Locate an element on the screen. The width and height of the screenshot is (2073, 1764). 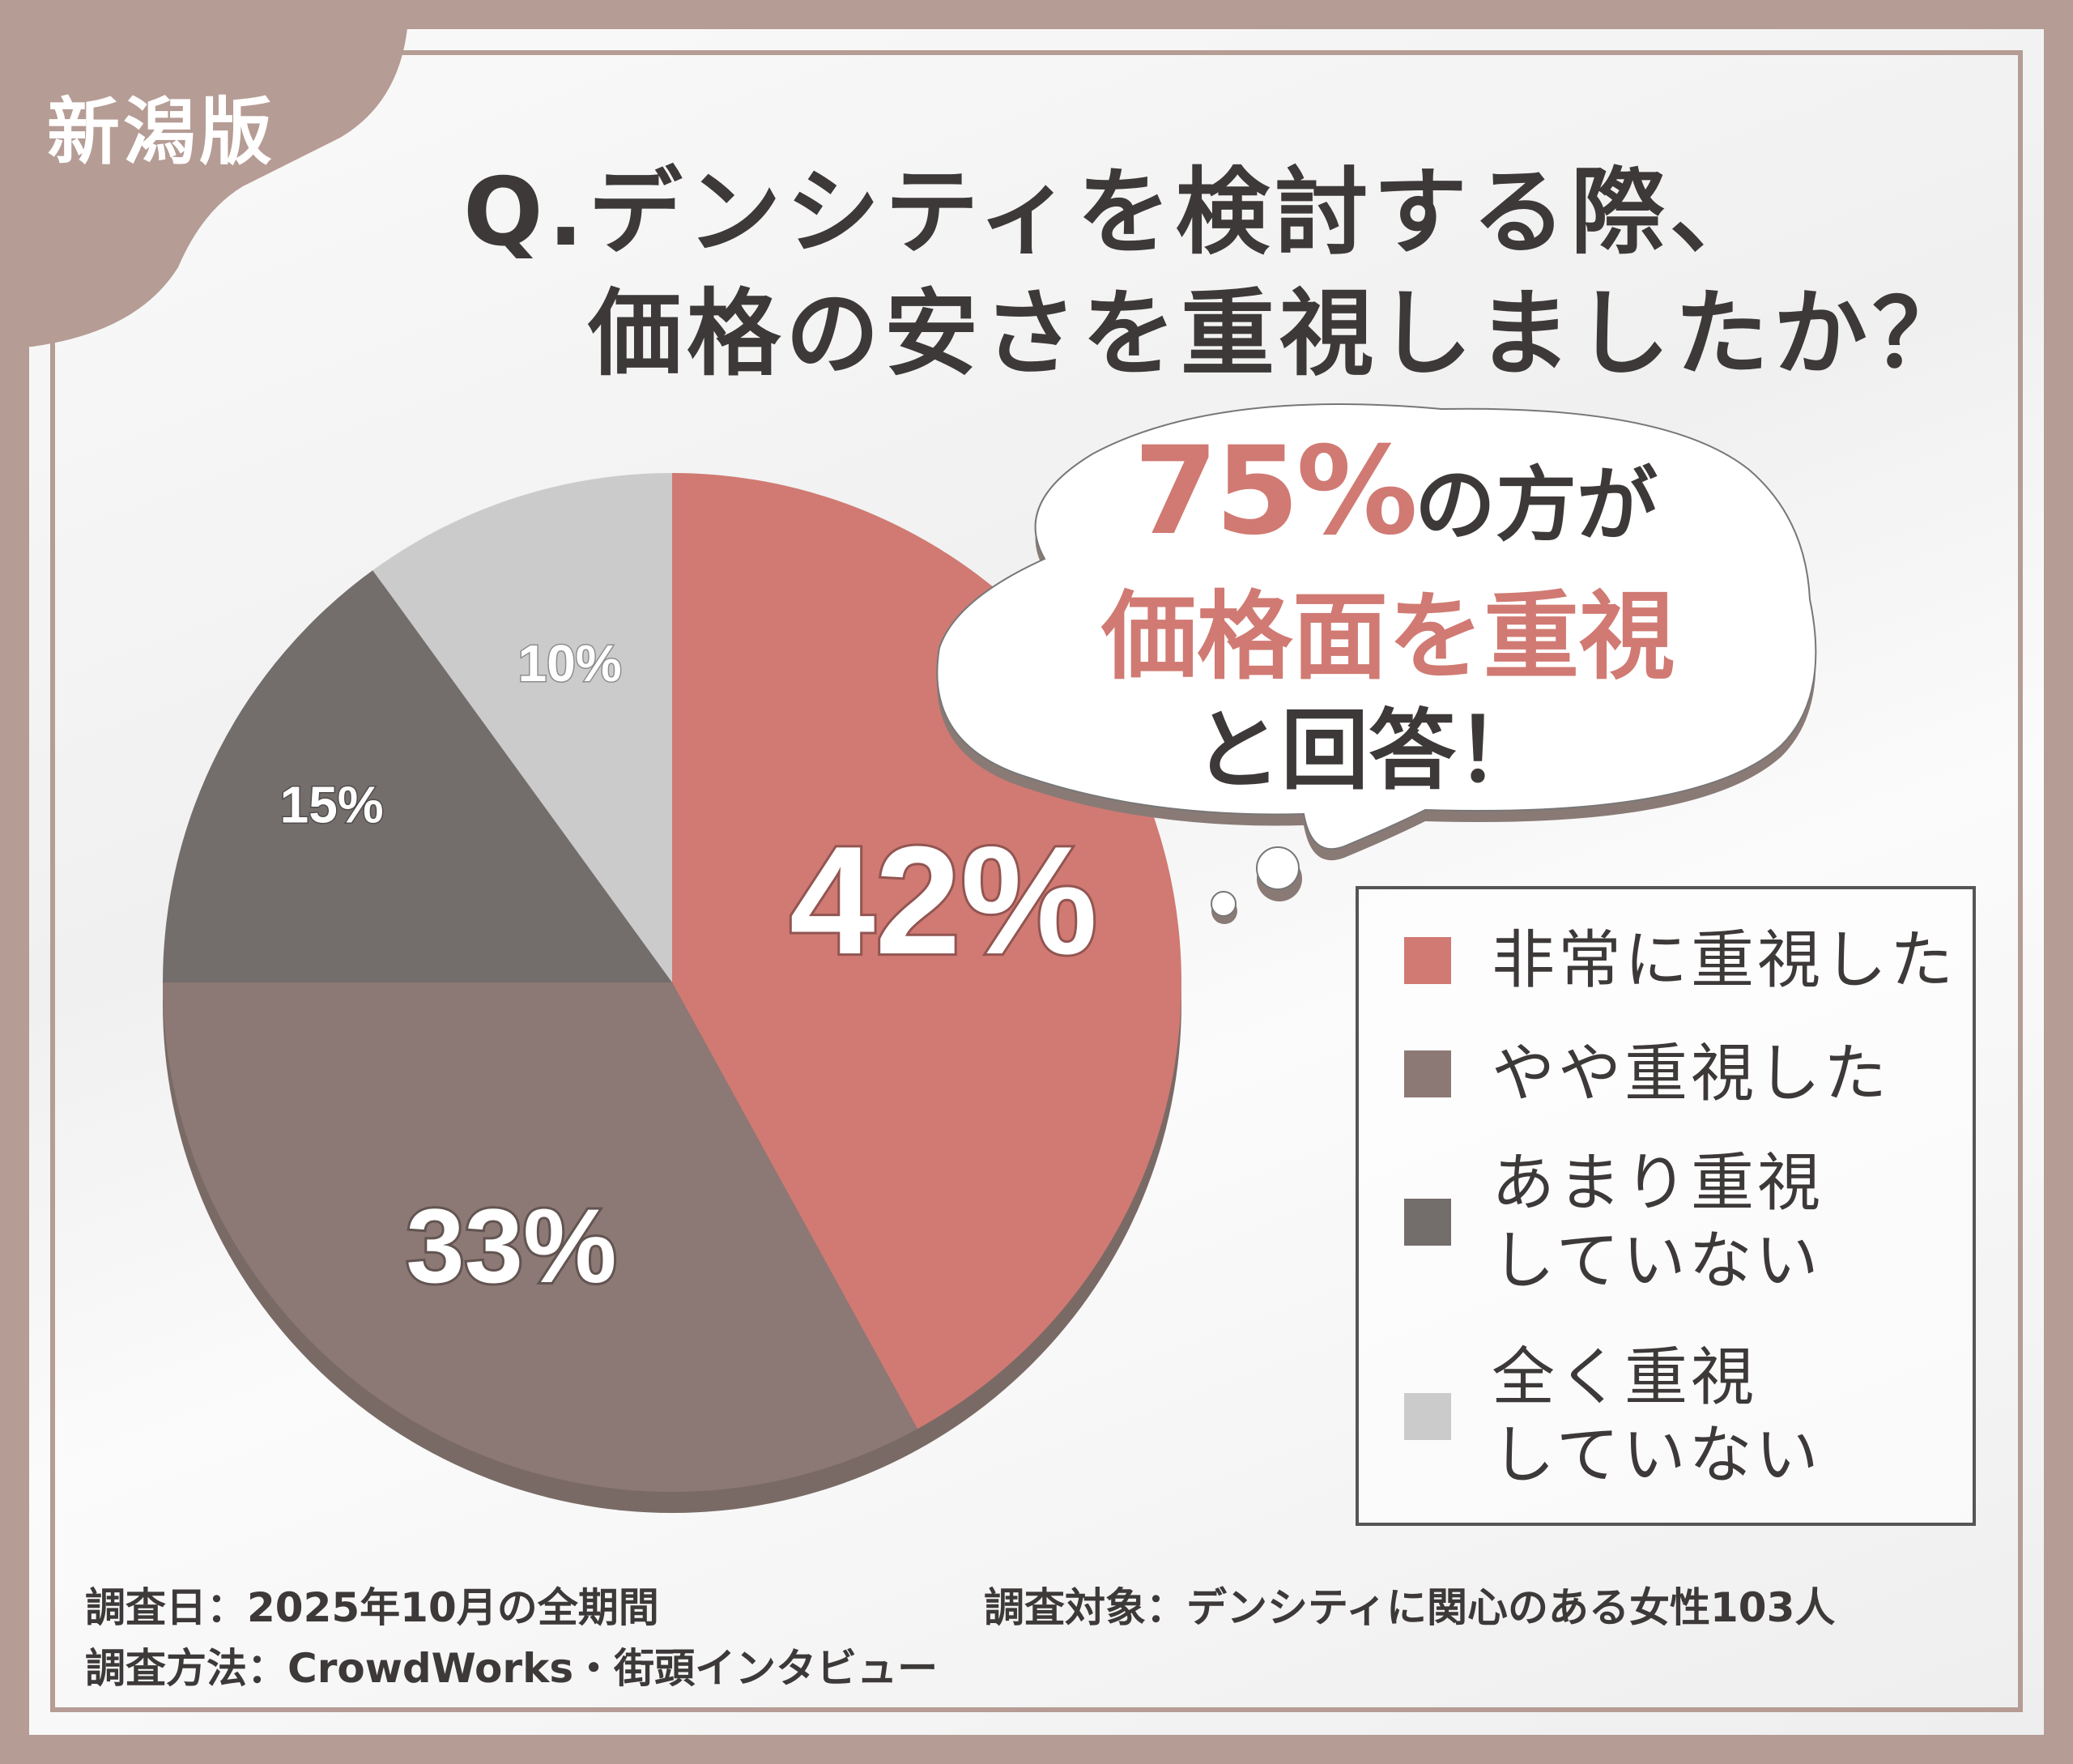
bubble-line-3: と回答！ is located at coordinates (1368, 751).